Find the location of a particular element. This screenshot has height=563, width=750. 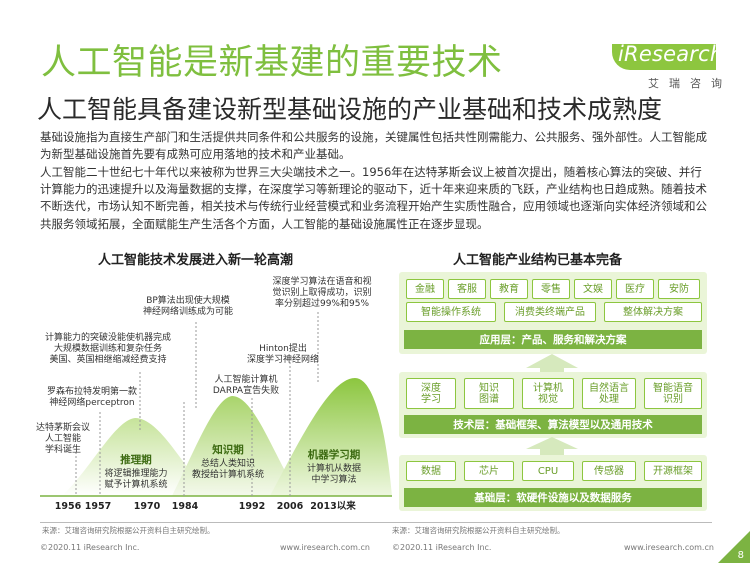

timeline-year: 1992 is located at coordinates (252, 506).